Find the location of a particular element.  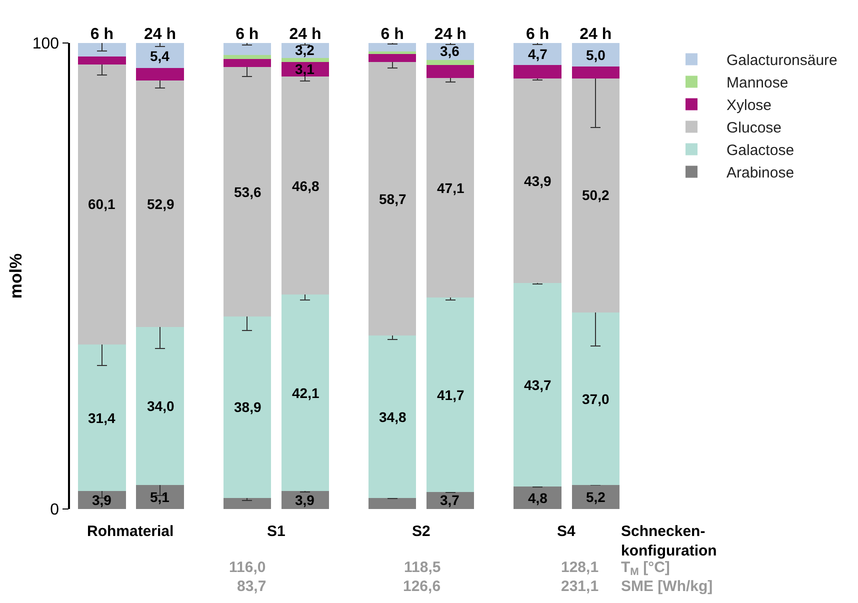

text: 128,1 is located at coordinates (580, 567).